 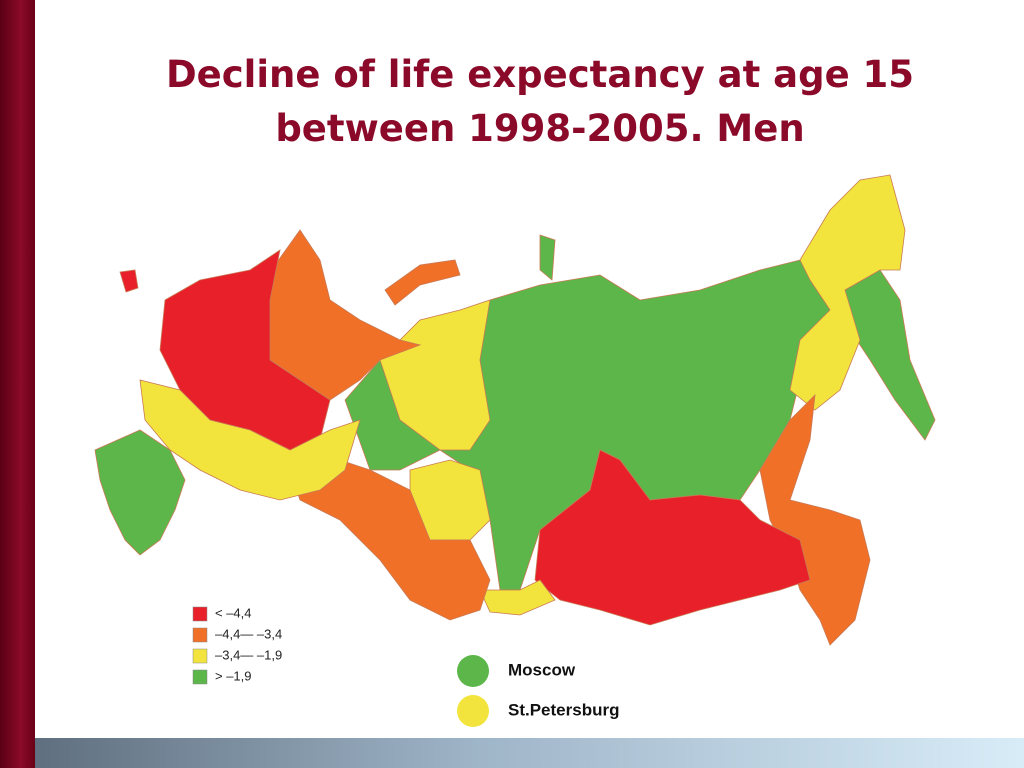 What do you see at coordinates (248, 654) in the screenshot?
I see `legend-label: –3,4— –1,9` at bounding box center [248, 654].